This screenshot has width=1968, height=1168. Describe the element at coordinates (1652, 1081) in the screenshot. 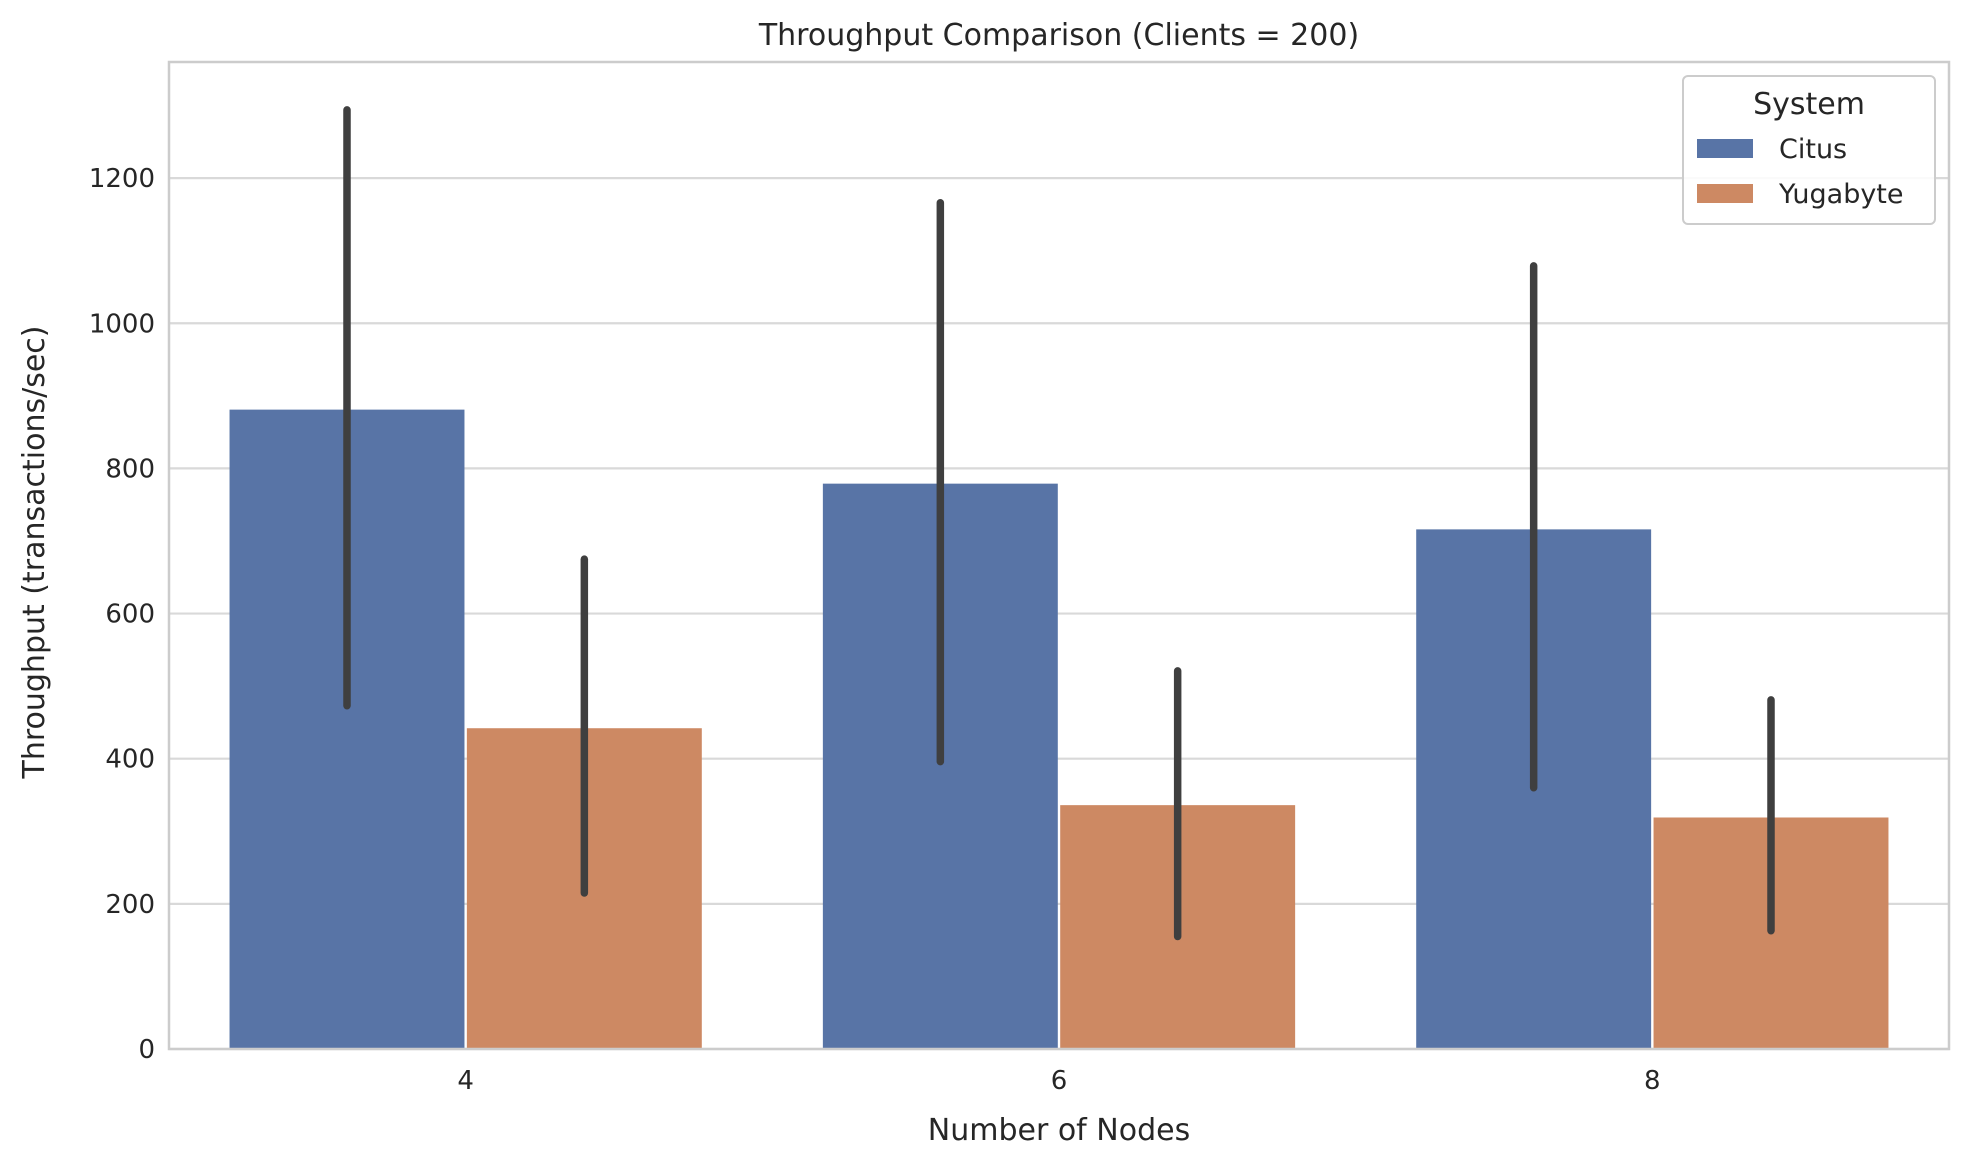

I see `x-tick-label: 8` at that location.